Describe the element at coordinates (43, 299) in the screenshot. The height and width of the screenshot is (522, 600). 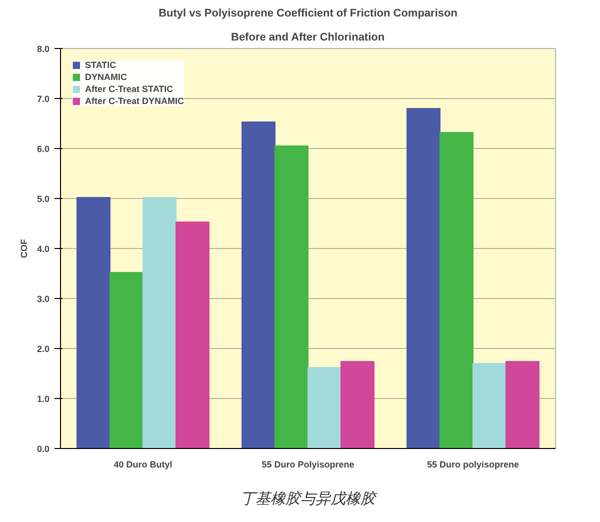
I see `y-tick-label: 3.0` at that location.